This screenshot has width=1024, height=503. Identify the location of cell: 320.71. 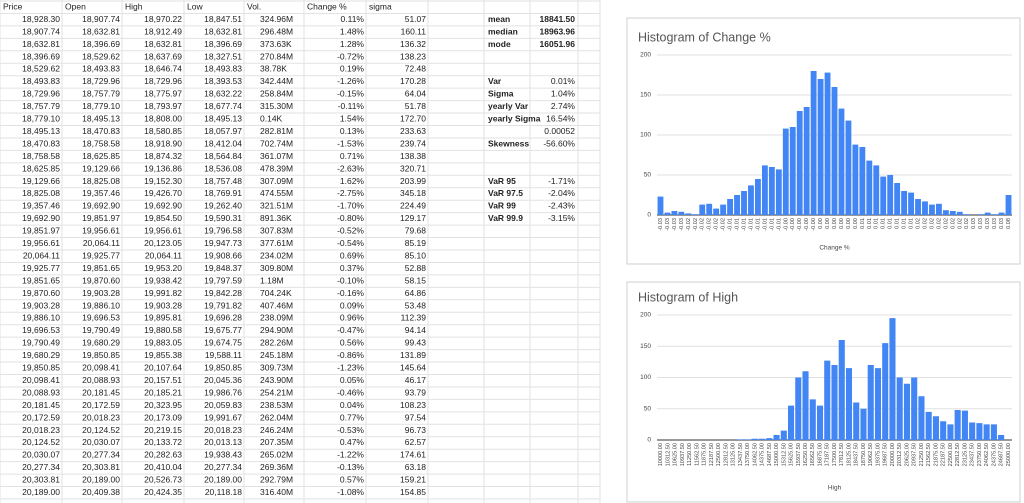
(413, 168).